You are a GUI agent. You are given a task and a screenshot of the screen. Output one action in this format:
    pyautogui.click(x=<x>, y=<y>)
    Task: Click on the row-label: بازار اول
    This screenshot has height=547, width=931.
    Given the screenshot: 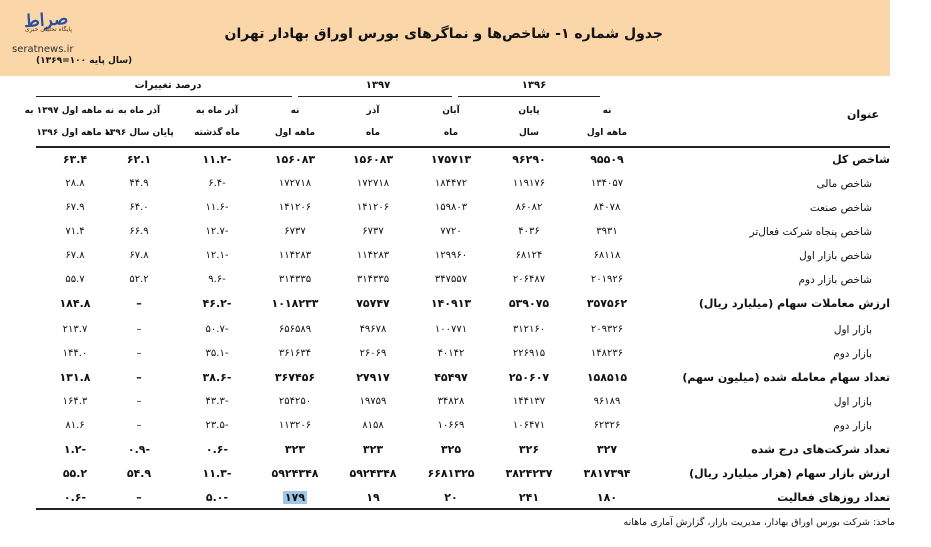 What is the action you would take?
    pyautogui.click(x=852, y=330)
    